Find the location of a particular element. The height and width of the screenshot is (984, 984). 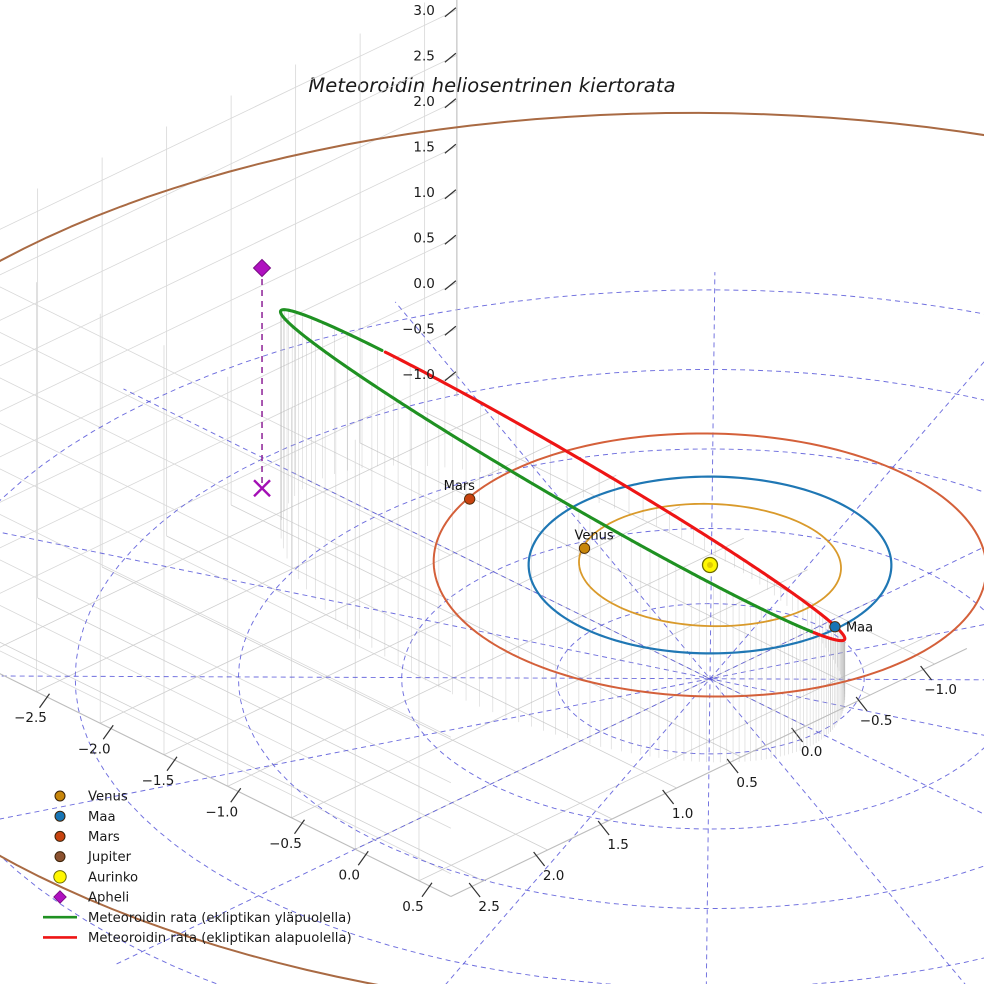

venus-label: Venus is located at coordinates (594, 535).